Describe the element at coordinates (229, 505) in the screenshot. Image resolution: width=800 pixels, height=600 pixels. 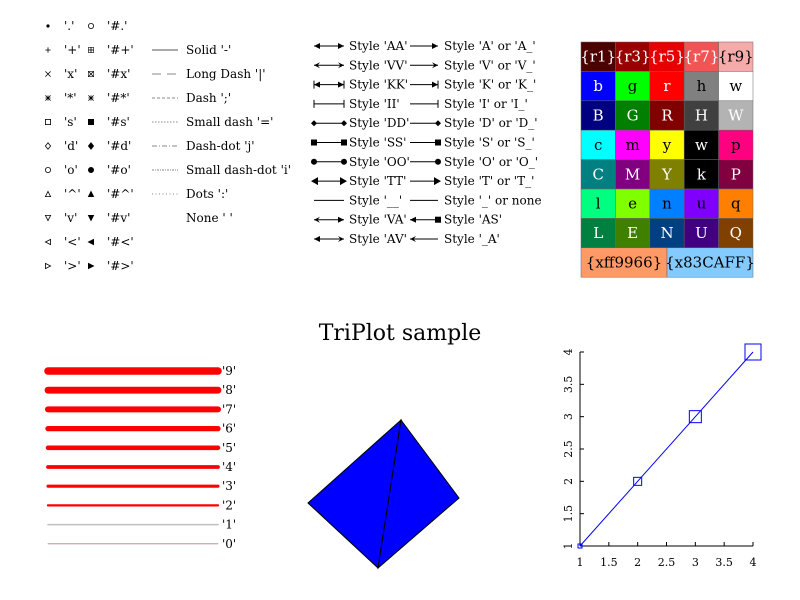
I see `width-label-7: '2'` at that location.